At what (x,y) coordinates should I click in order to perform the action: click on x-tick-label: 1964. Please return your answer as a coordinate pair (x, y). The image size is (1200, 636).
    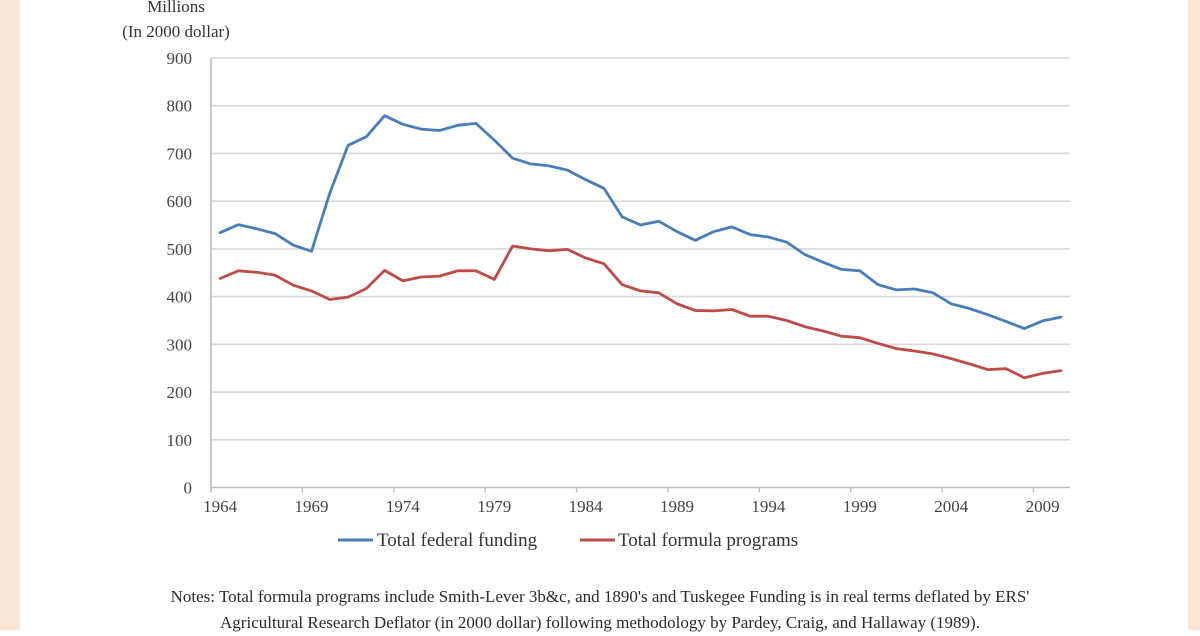
    Looking at the image, I should click on (220, 506).